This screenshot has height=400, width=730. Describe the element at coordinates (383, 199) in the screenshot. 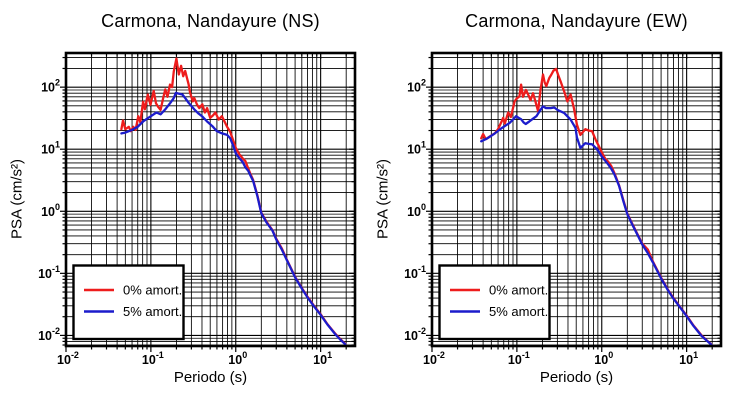

I see `y-axis-label-ew: PSA (cm/s²)` at that location.